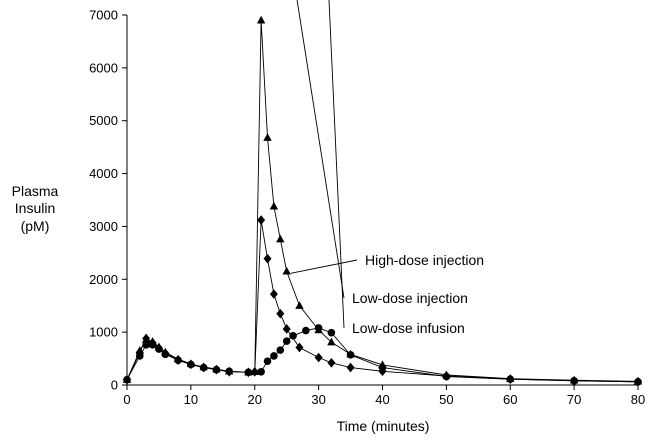 The width and height of the screenshot is (649, 441). What do you see at coordinates (35, 191) in the screenshot?
I see `y-axis-title-line-1: Plasma` at bounding box center [35, 191].